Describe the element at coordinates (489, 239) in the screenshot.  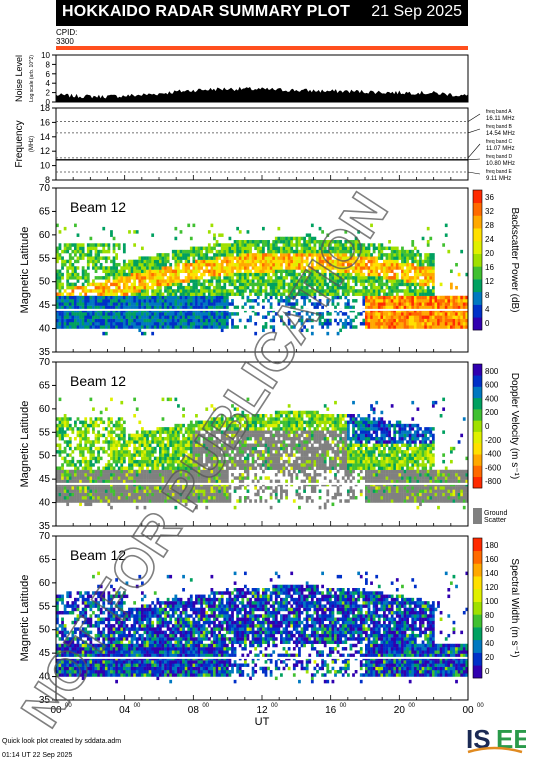
I see `power-colorbar-tick: 24` at that location.